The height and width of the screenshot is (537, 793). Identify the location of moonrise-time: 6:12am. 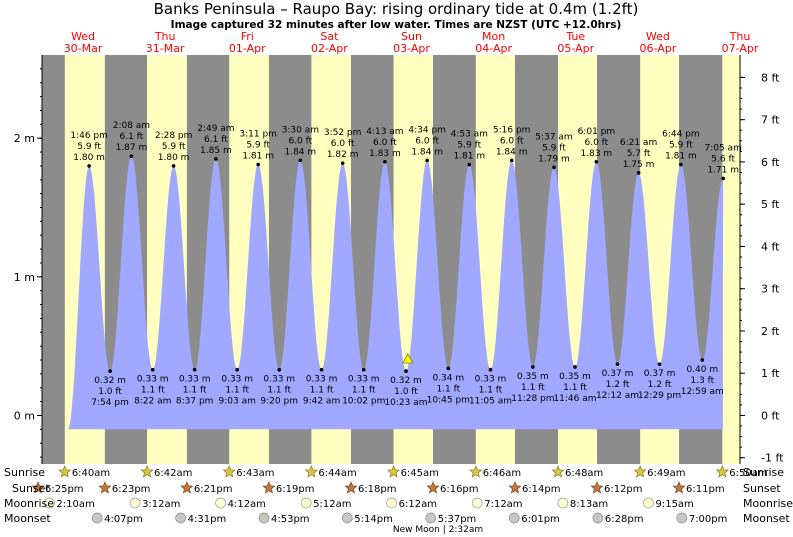
(418, 504).